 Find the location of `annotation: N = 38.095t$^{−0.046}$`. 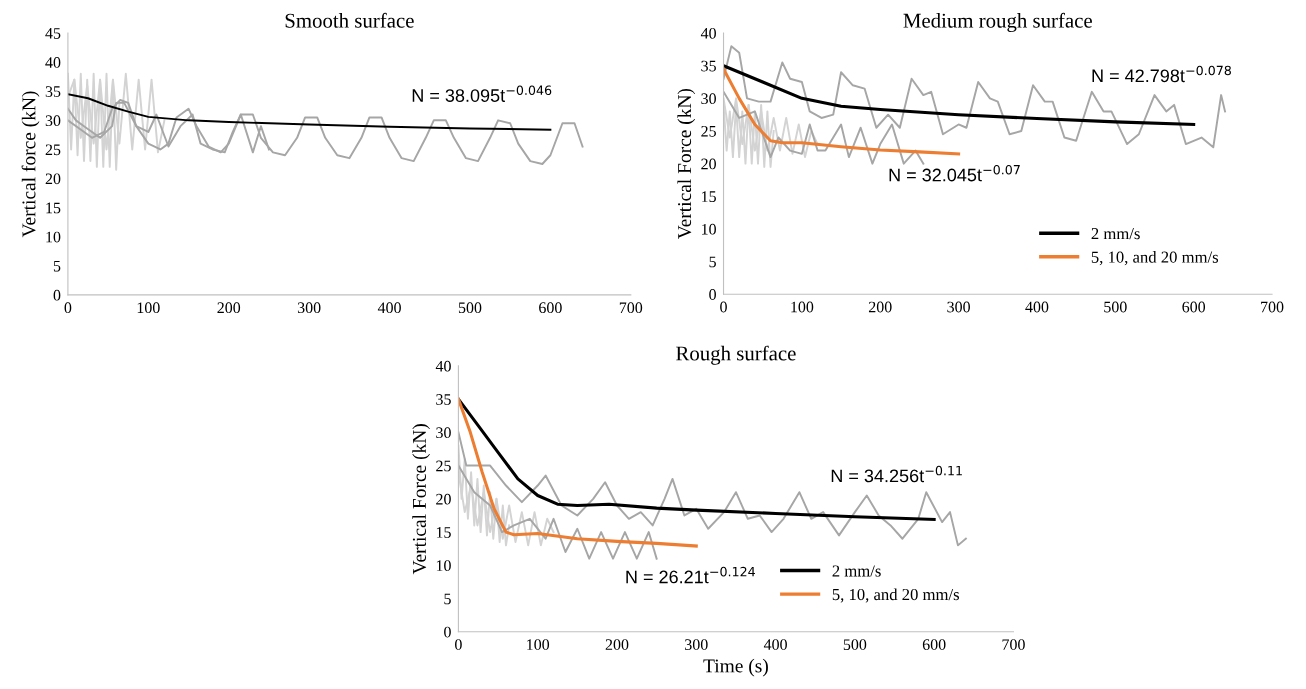

annotation: N = 38.095t$^{−0.046}$ is located at coordinates (482, 93).